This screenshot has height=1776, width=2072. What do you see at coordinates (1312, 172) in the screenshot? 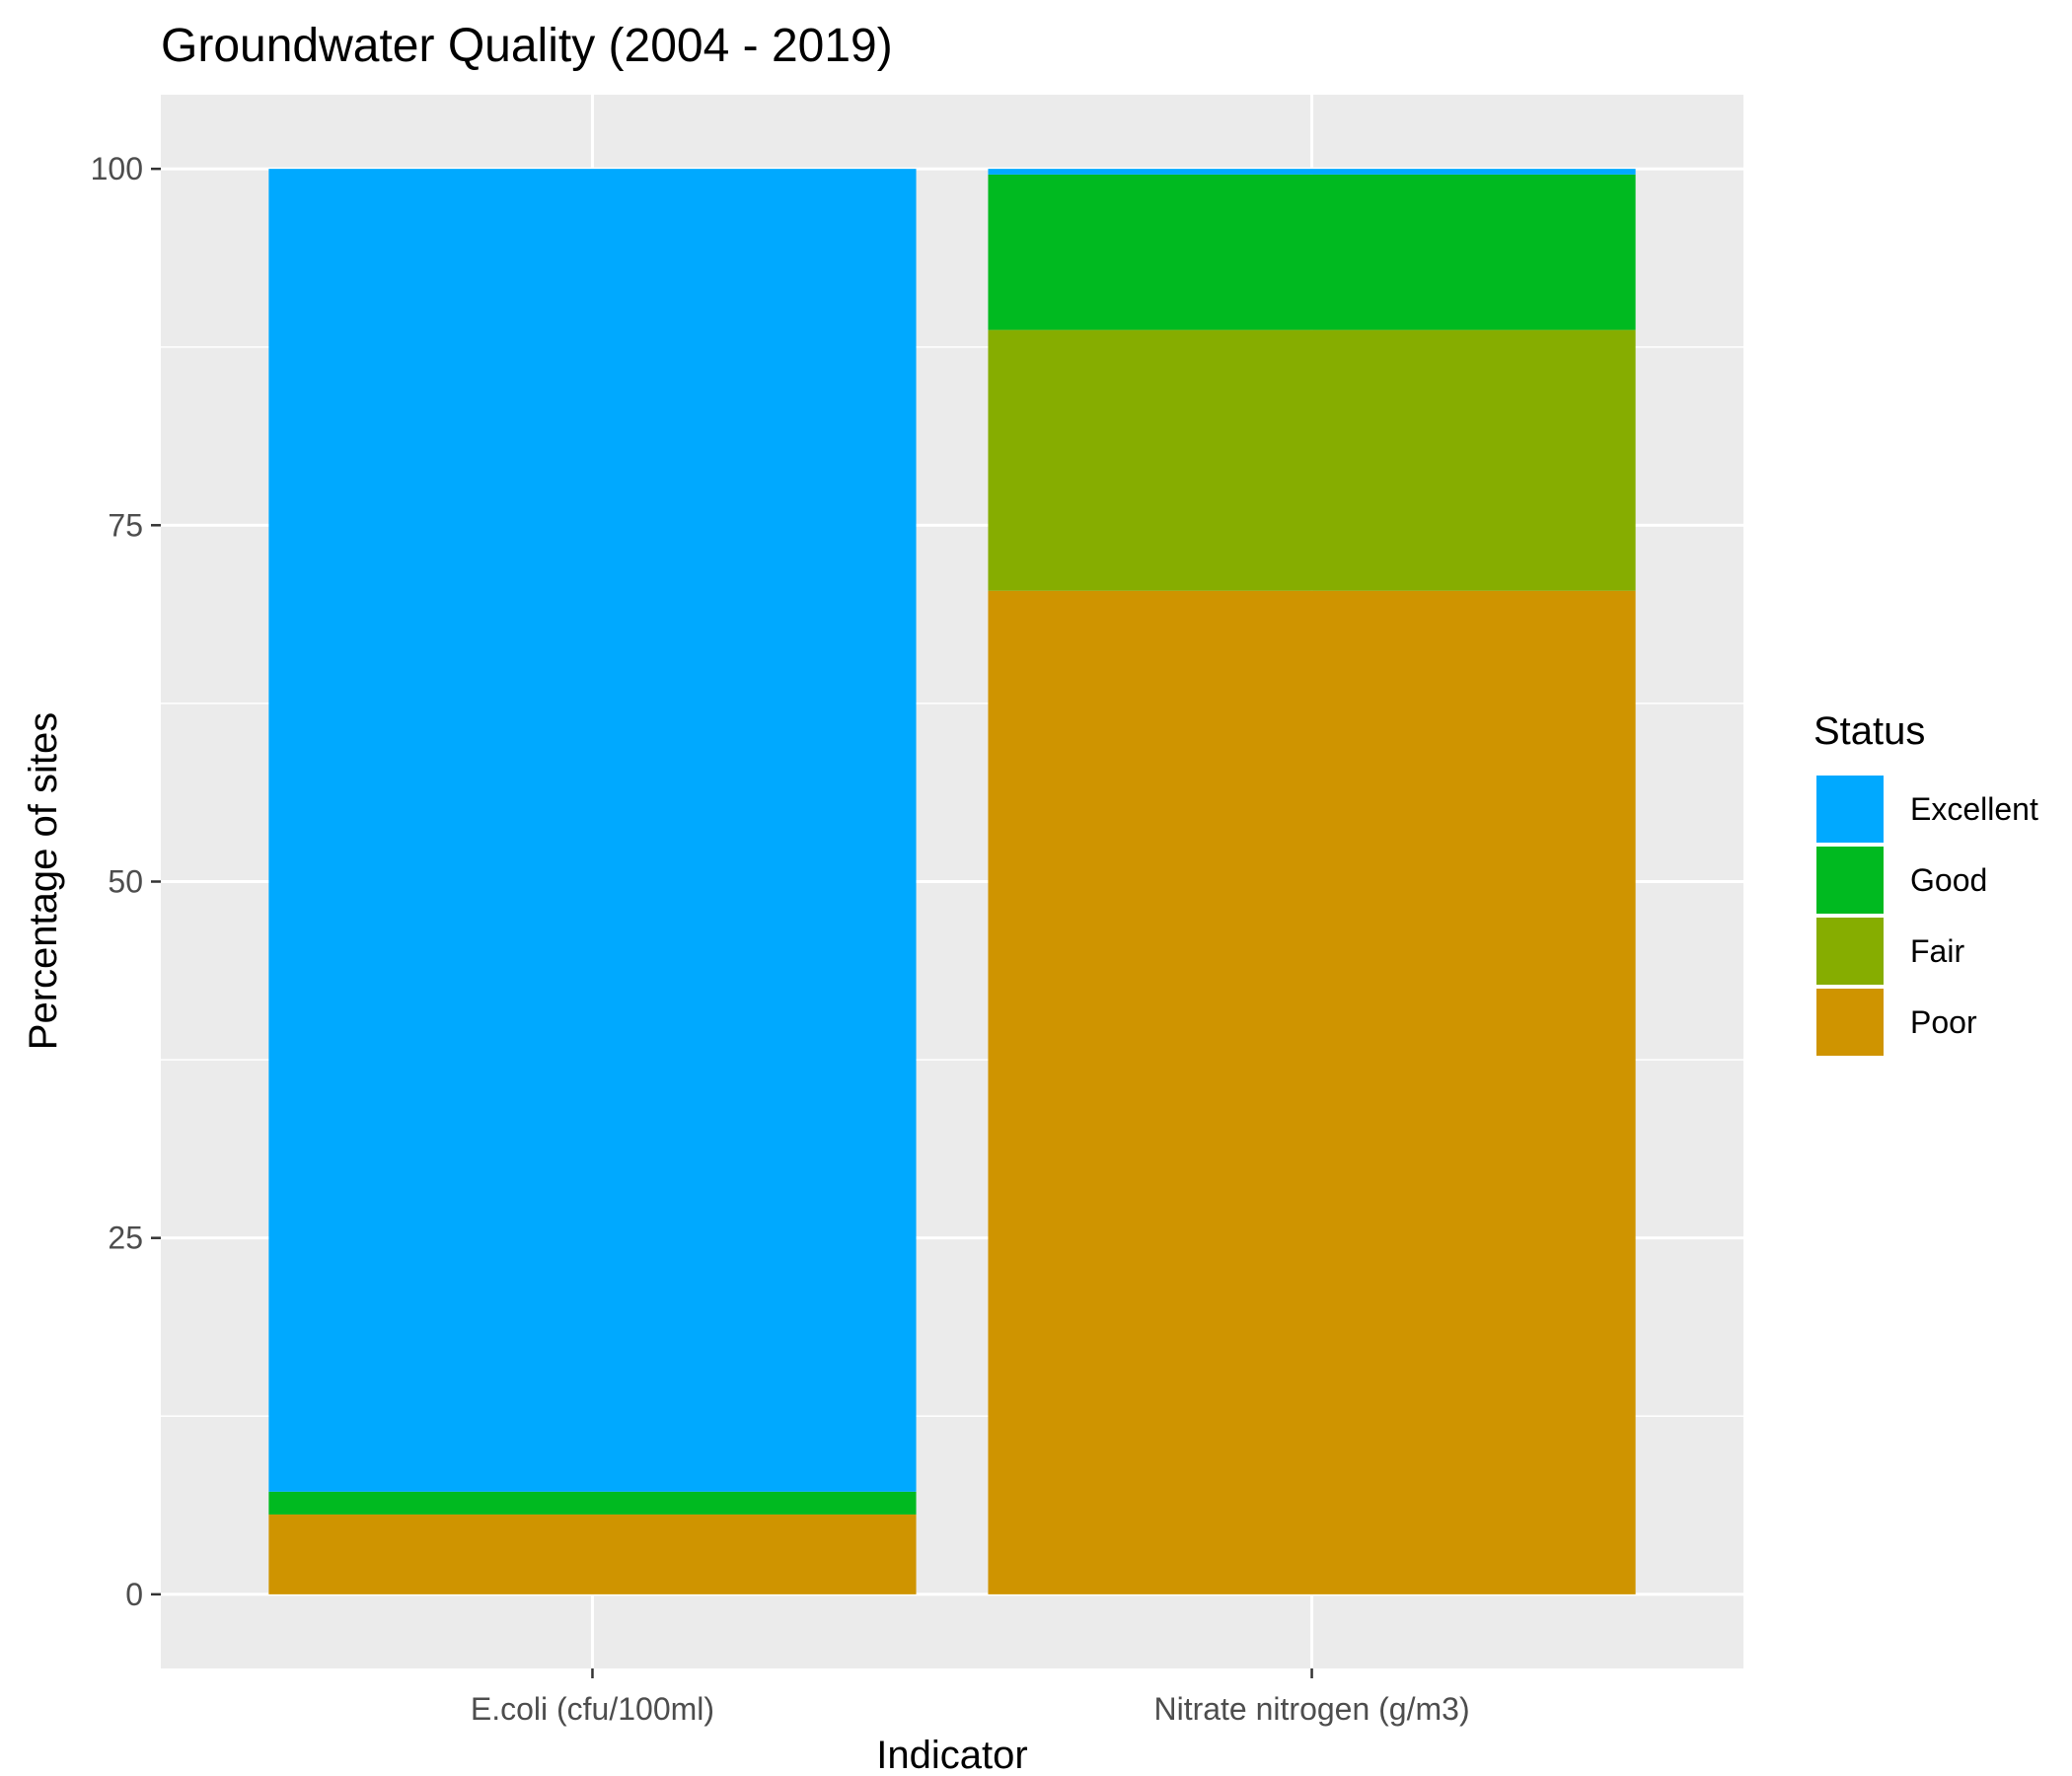
I see `bar-segment-excellent` at bounding box center [1312, 172].